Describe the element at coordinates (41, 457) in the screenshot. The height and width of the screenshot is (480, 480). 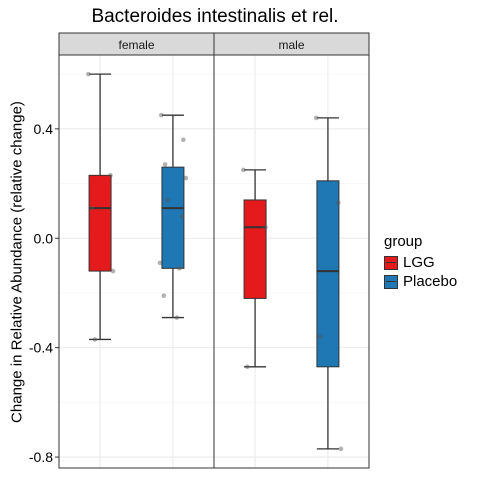
I see `y-tick-label: -0.8` at that location.